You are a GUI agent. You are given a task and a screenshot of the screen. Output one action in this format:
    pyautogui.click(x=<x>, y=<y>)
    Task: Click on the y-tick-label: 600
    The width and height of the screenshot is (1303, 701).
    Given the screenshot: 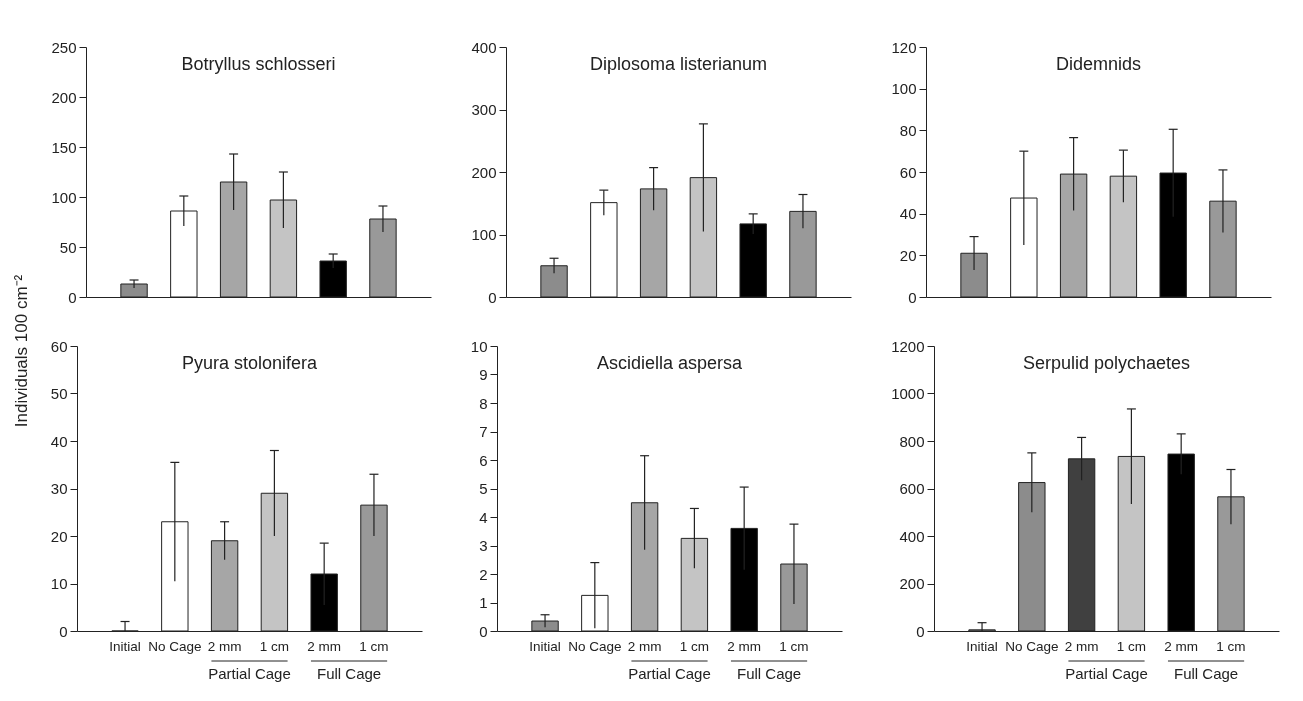 What is the action you would take?
    pyautogui.click(x=912, y=488)
    